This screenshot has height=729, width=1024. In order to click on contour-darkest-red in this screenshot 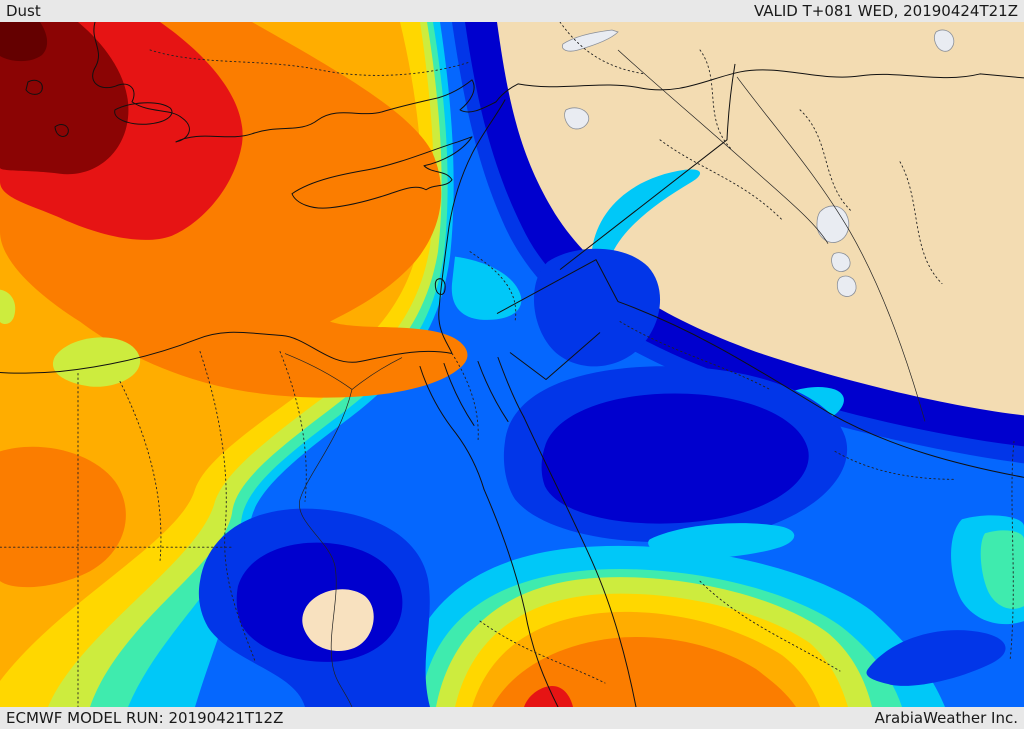, I will do `click(24, 42)`.